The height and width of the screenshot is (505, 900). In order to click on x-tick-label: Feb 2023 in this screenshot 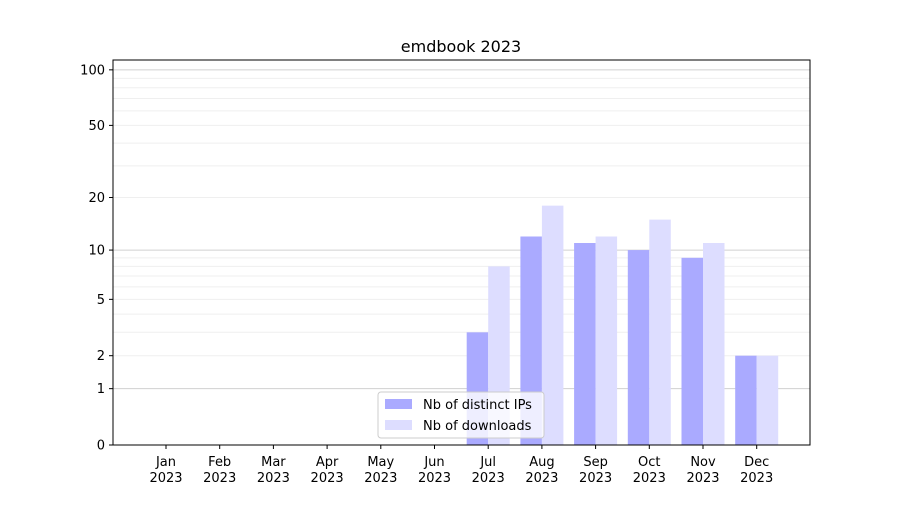, I will do `click(219, 470)`.